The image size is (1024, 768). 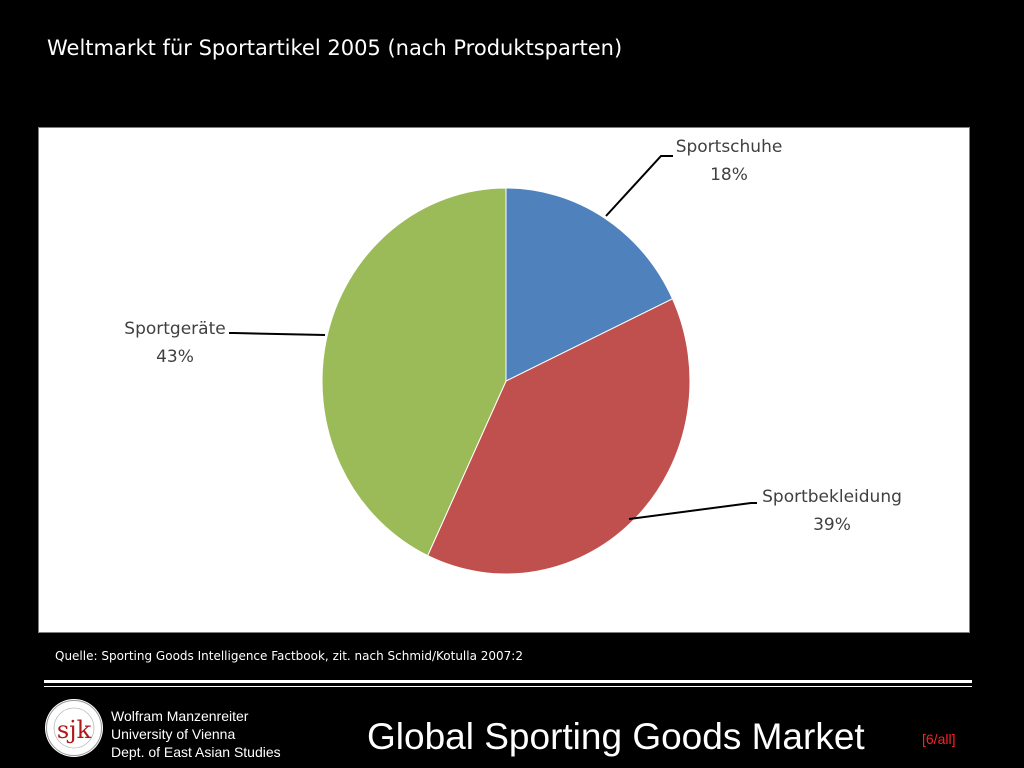 I want to click on slice-value-3: 43%, so click(x=175, y=357).